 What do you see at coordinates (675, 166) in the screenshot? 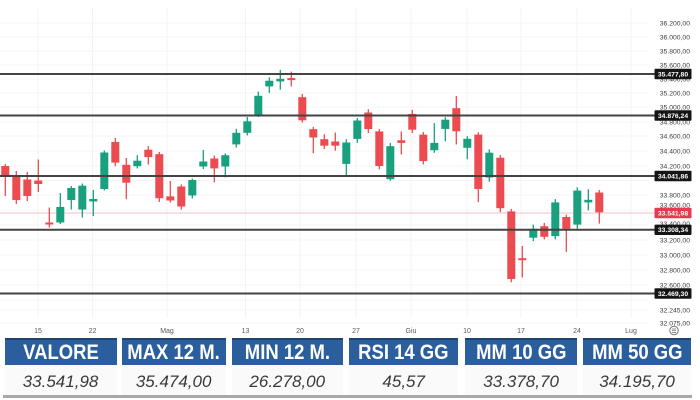
I see `svg-text: 34.200,00` at bounding box center [675, 166].